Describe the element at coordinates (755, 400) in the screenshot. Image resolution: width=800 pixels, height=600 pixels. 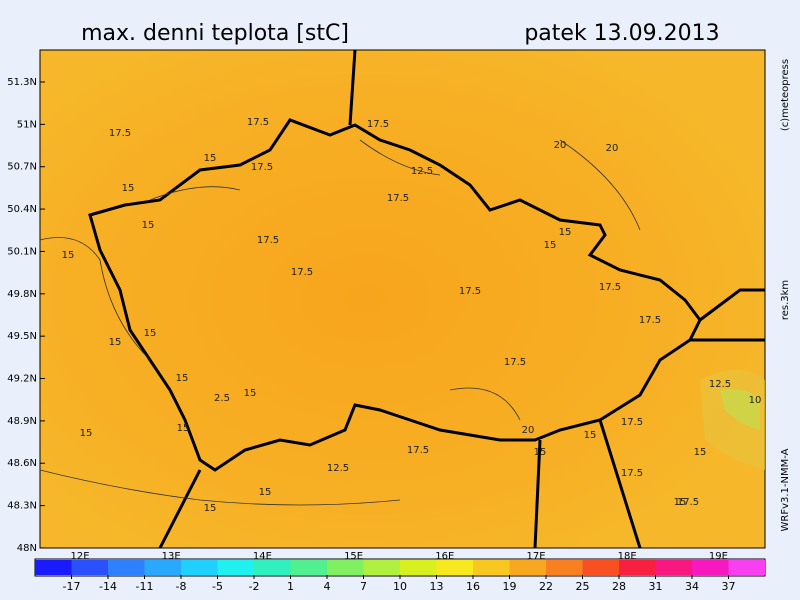
I see `contour-label: 10` at that location.